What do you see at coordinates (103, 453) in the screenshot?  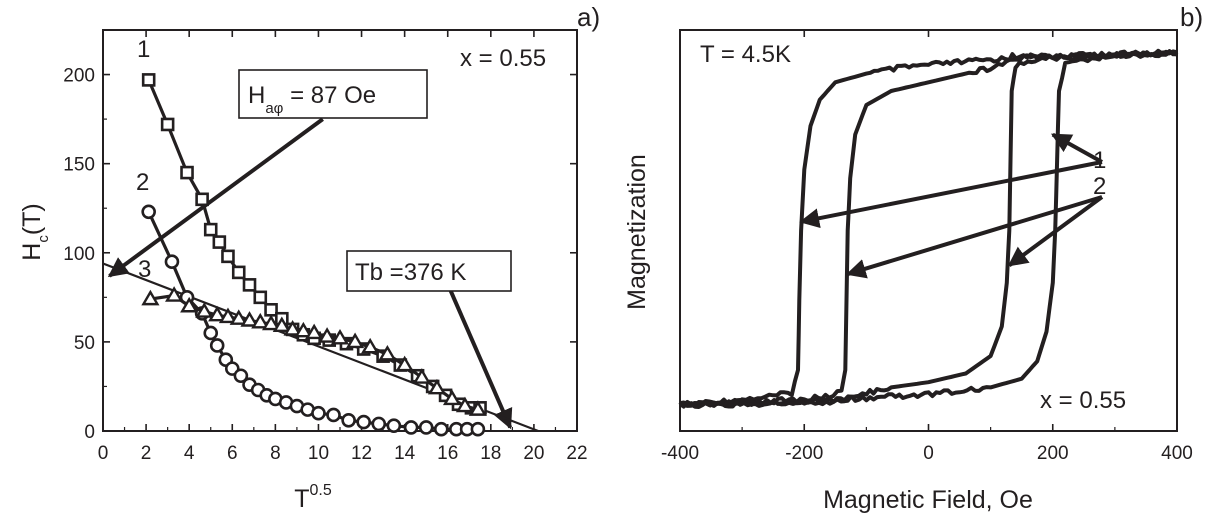 I see `x-tick-label-a-0: 0` at bounding box center [103, 453].